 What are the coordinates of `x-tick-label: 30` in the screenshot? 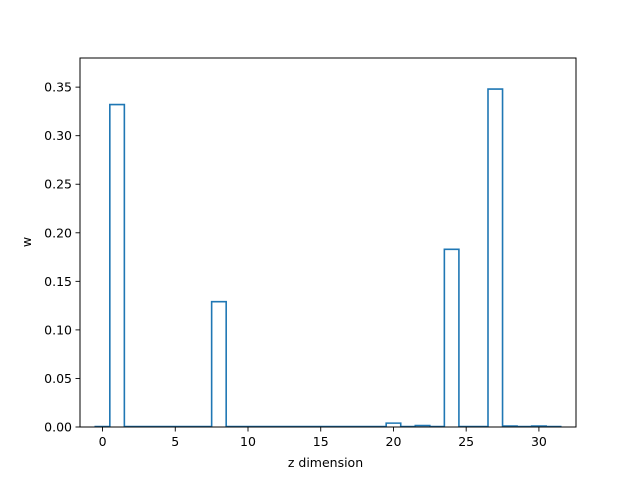 It's located at (539, 441).